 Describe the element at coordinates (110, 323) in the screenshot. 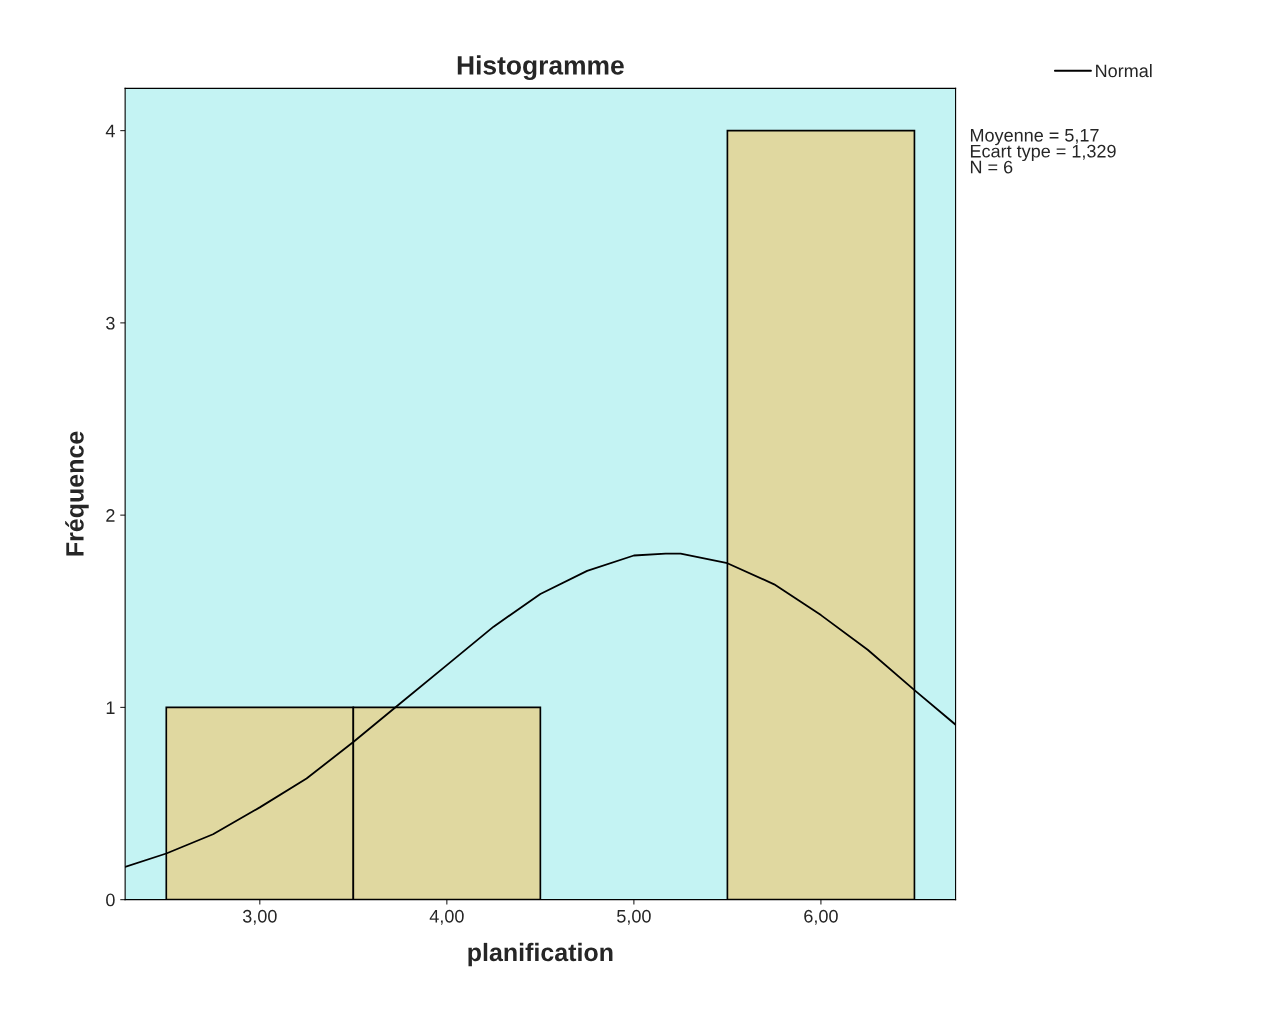

I see `y-tick-label: 3` at that location.